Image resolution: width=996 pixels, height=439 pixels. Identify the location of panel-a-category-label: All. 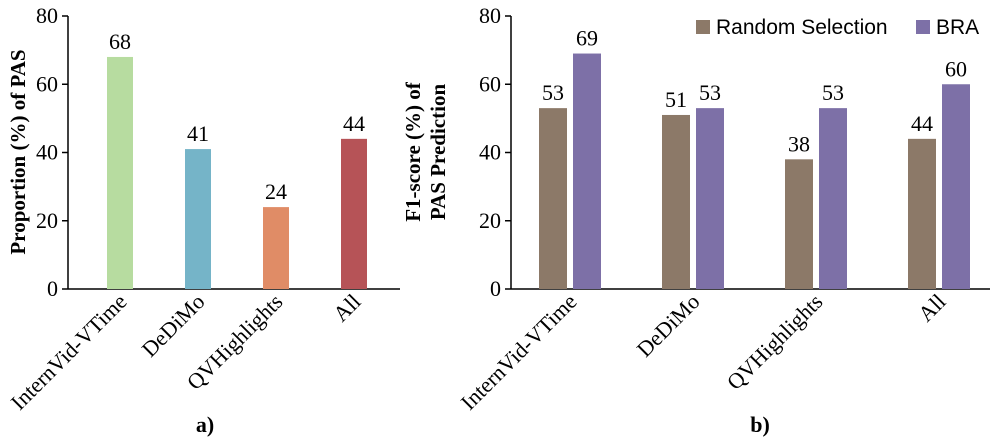
(347, 308).